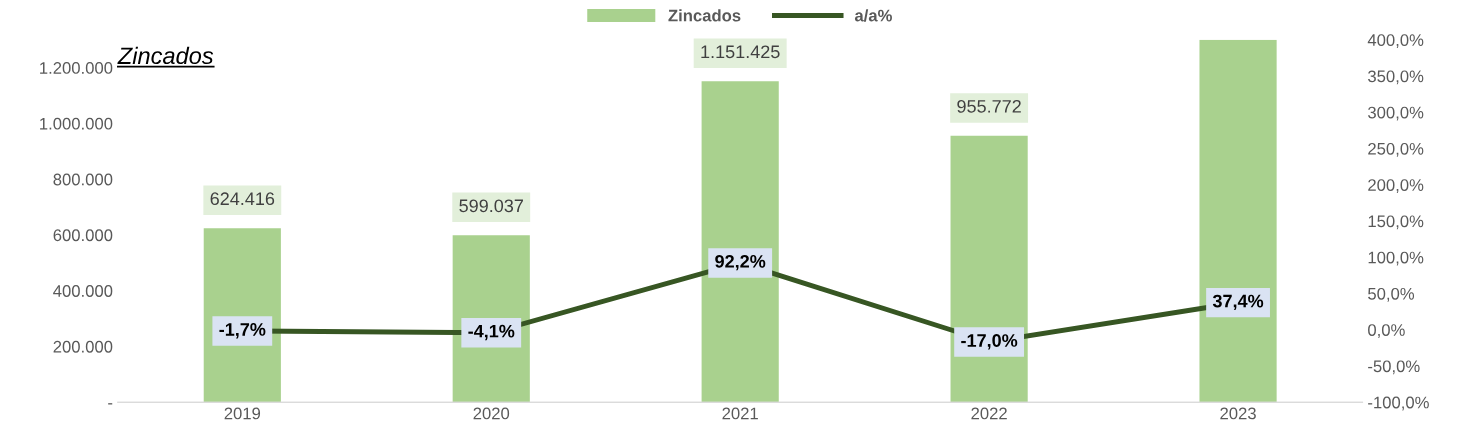 The width and height of the screenshot is (1473, 442). What do you see at coordinates (491, 332) in the screenshot?
I see `data-label: -4,1%` at bounding box center [491, 332].